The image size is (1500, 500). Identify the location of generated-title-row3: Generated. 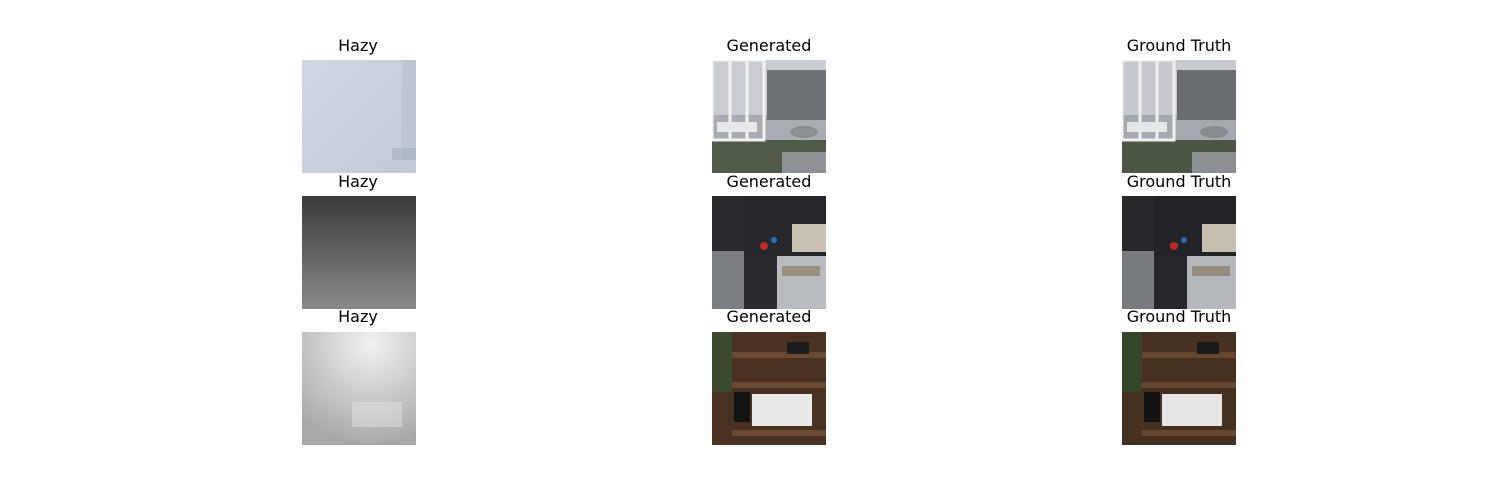
(769, 316).